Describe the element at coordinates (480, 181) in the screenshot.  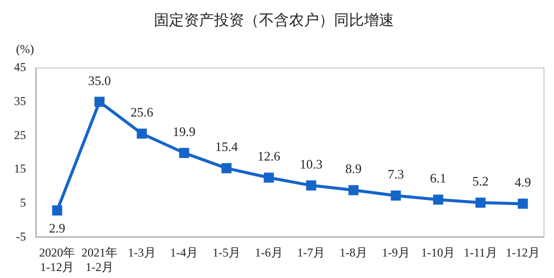
I see `data-label: 5.2` at that location.